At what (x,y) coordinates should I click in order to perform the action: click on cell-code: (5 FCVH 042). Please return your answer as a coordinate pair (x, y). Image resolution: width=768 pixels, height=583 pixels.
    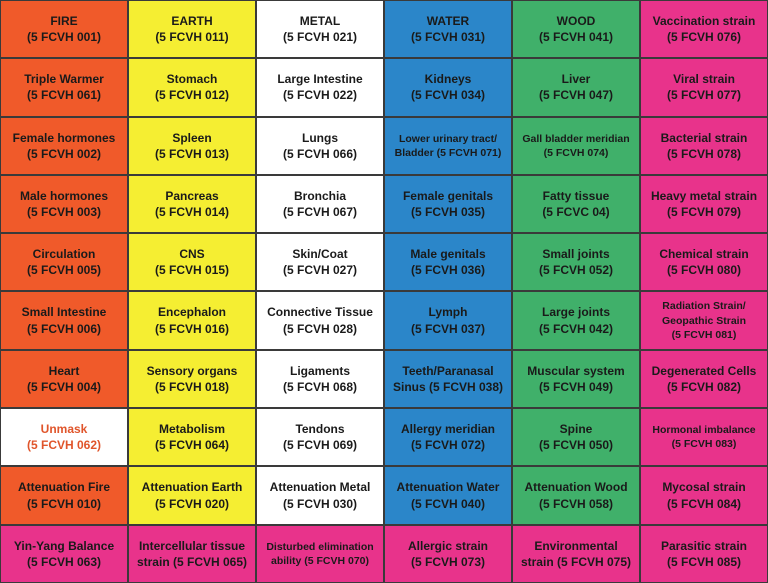
    Looking at the image, I should click on (576, 328).